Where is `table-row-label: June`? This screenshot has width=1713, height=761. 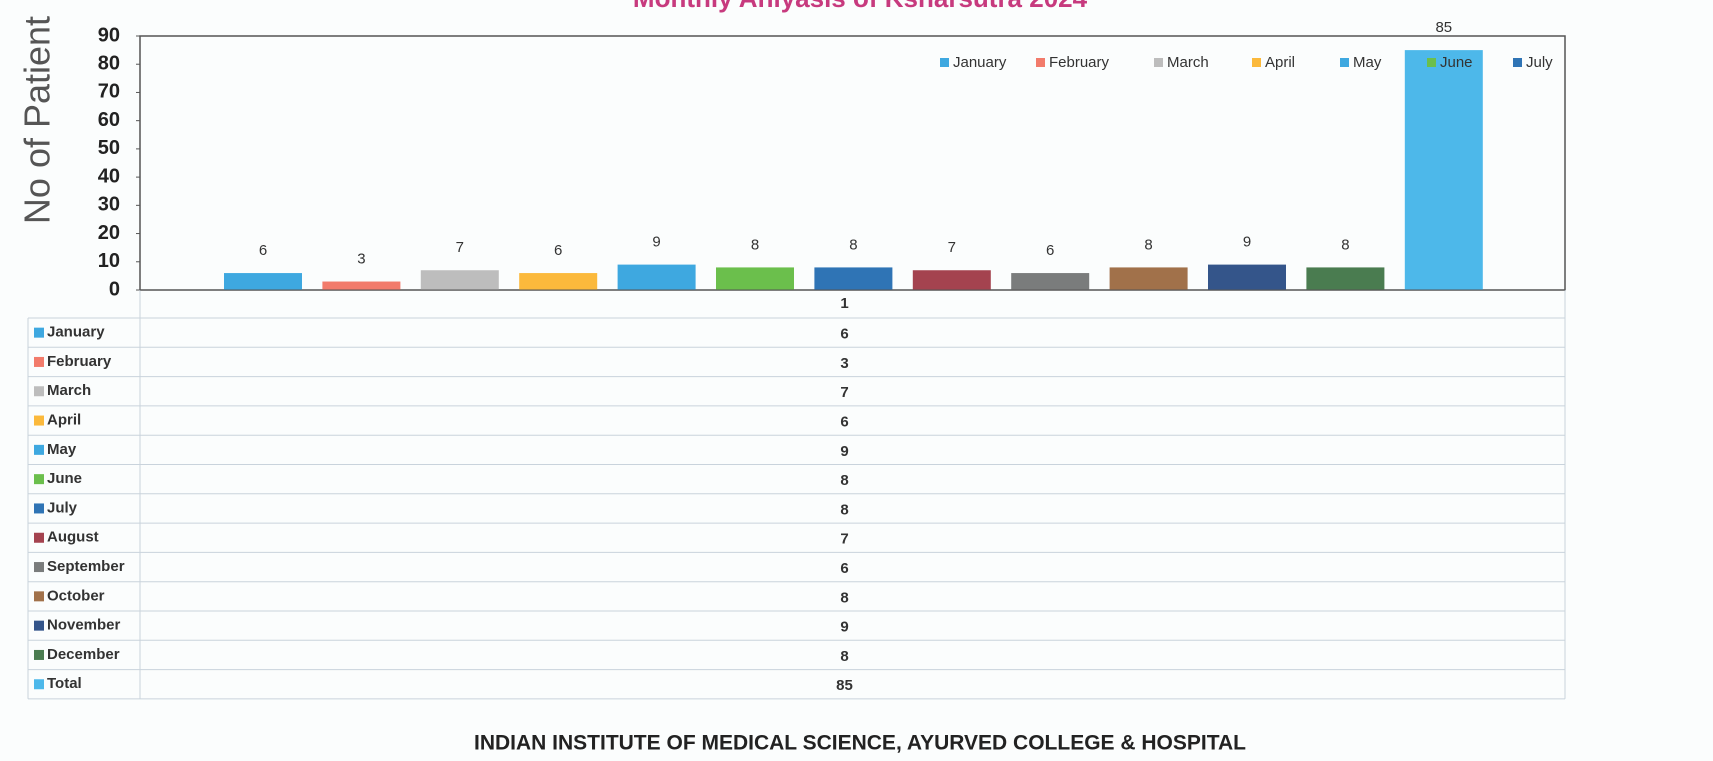 table-row-label: June is located at coordinates (64, 478).